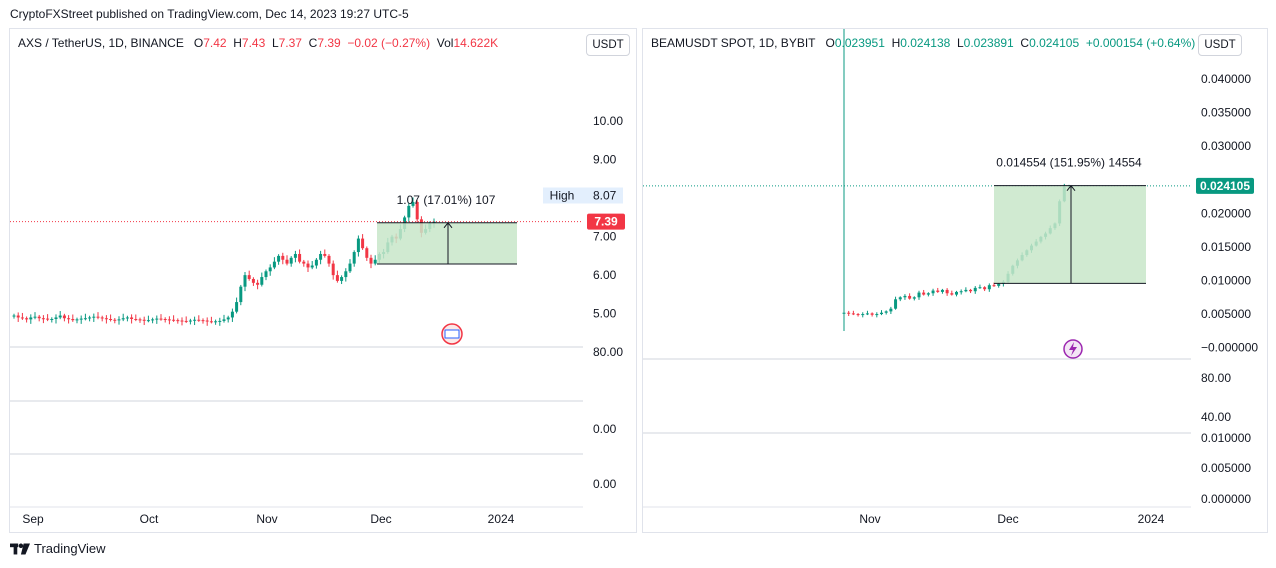  Describe the element at coordinates (859, 43) in the screenshot. I see `beam-open: 0.023951` at that location.